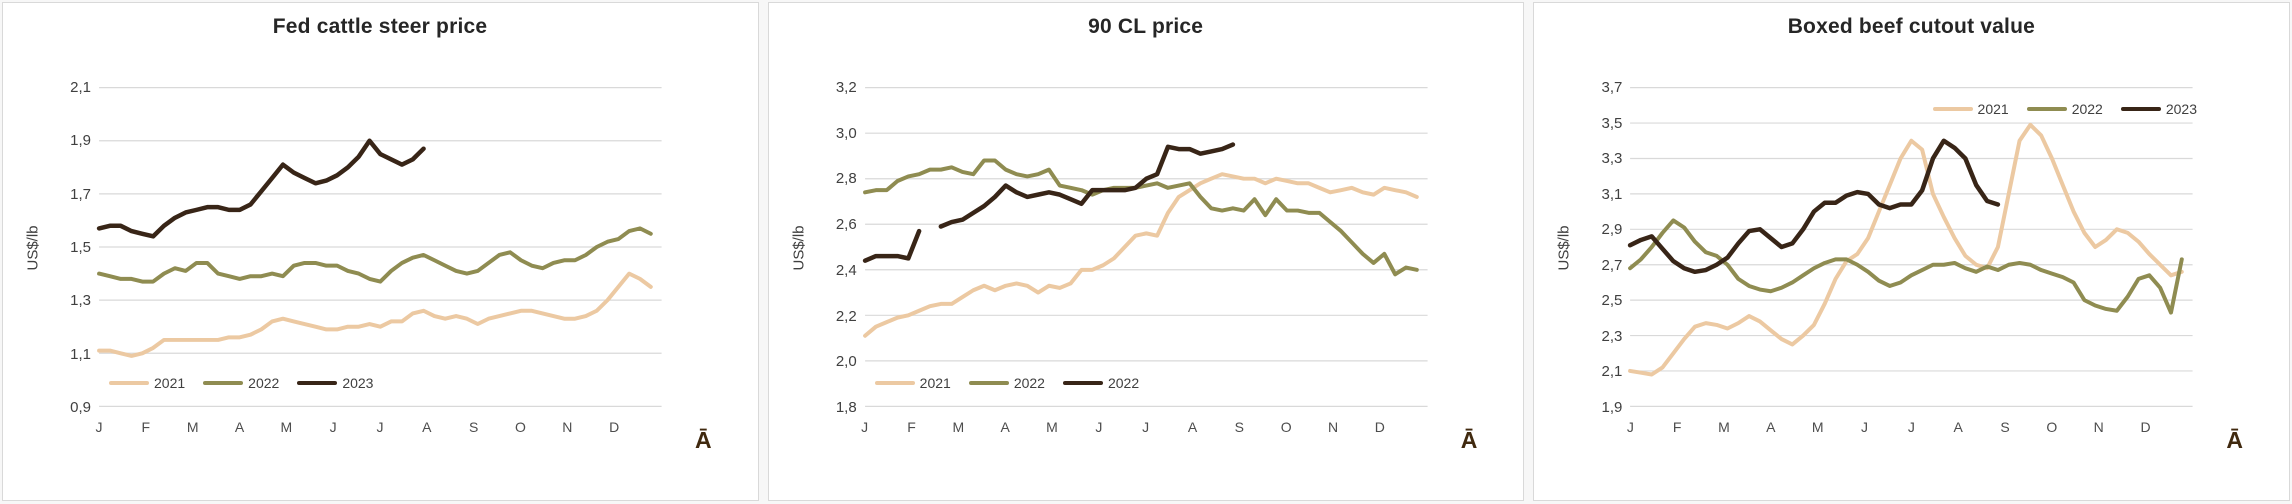 The image size is (2292, 504). Describe the element at coordinates (846, 133) in the screenshot. I see `y-tick-label: 3,0` at that location.